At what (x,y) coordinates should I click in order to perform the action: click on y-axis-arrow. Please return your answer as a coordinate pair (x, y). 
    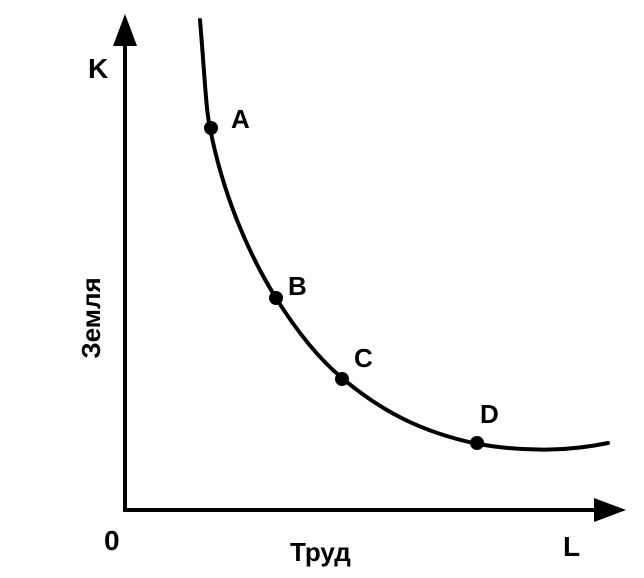
    Looking at the image, I should click on (125, 30).